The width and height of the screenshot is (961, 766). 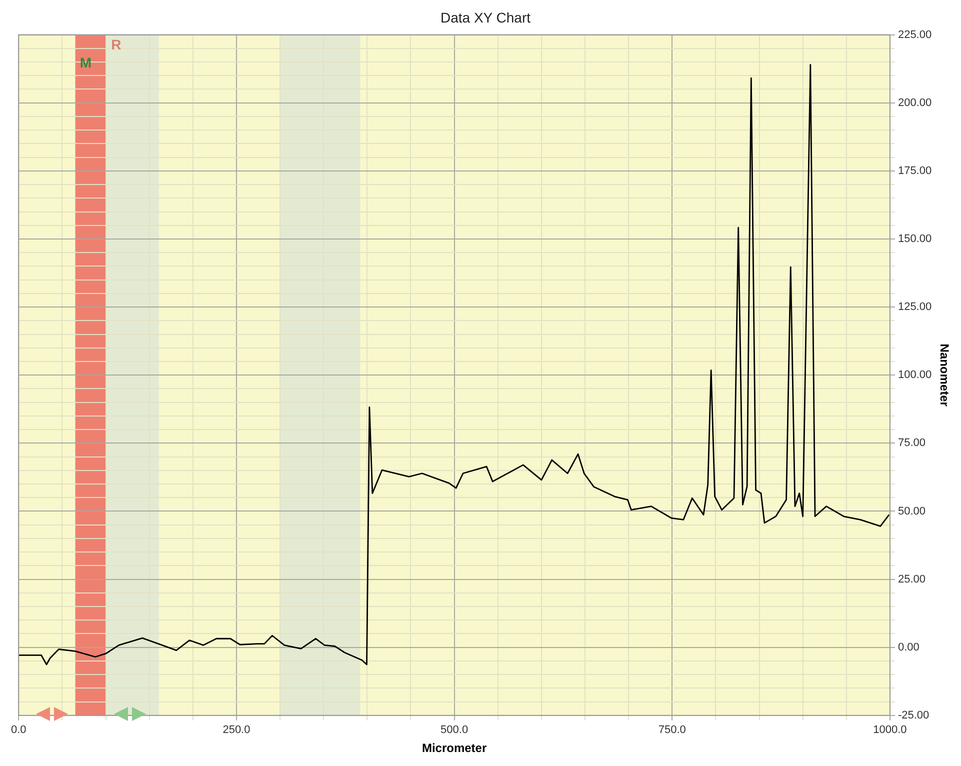 I want to click on x-tick-label: 0.0, so click(x=18, y=730).